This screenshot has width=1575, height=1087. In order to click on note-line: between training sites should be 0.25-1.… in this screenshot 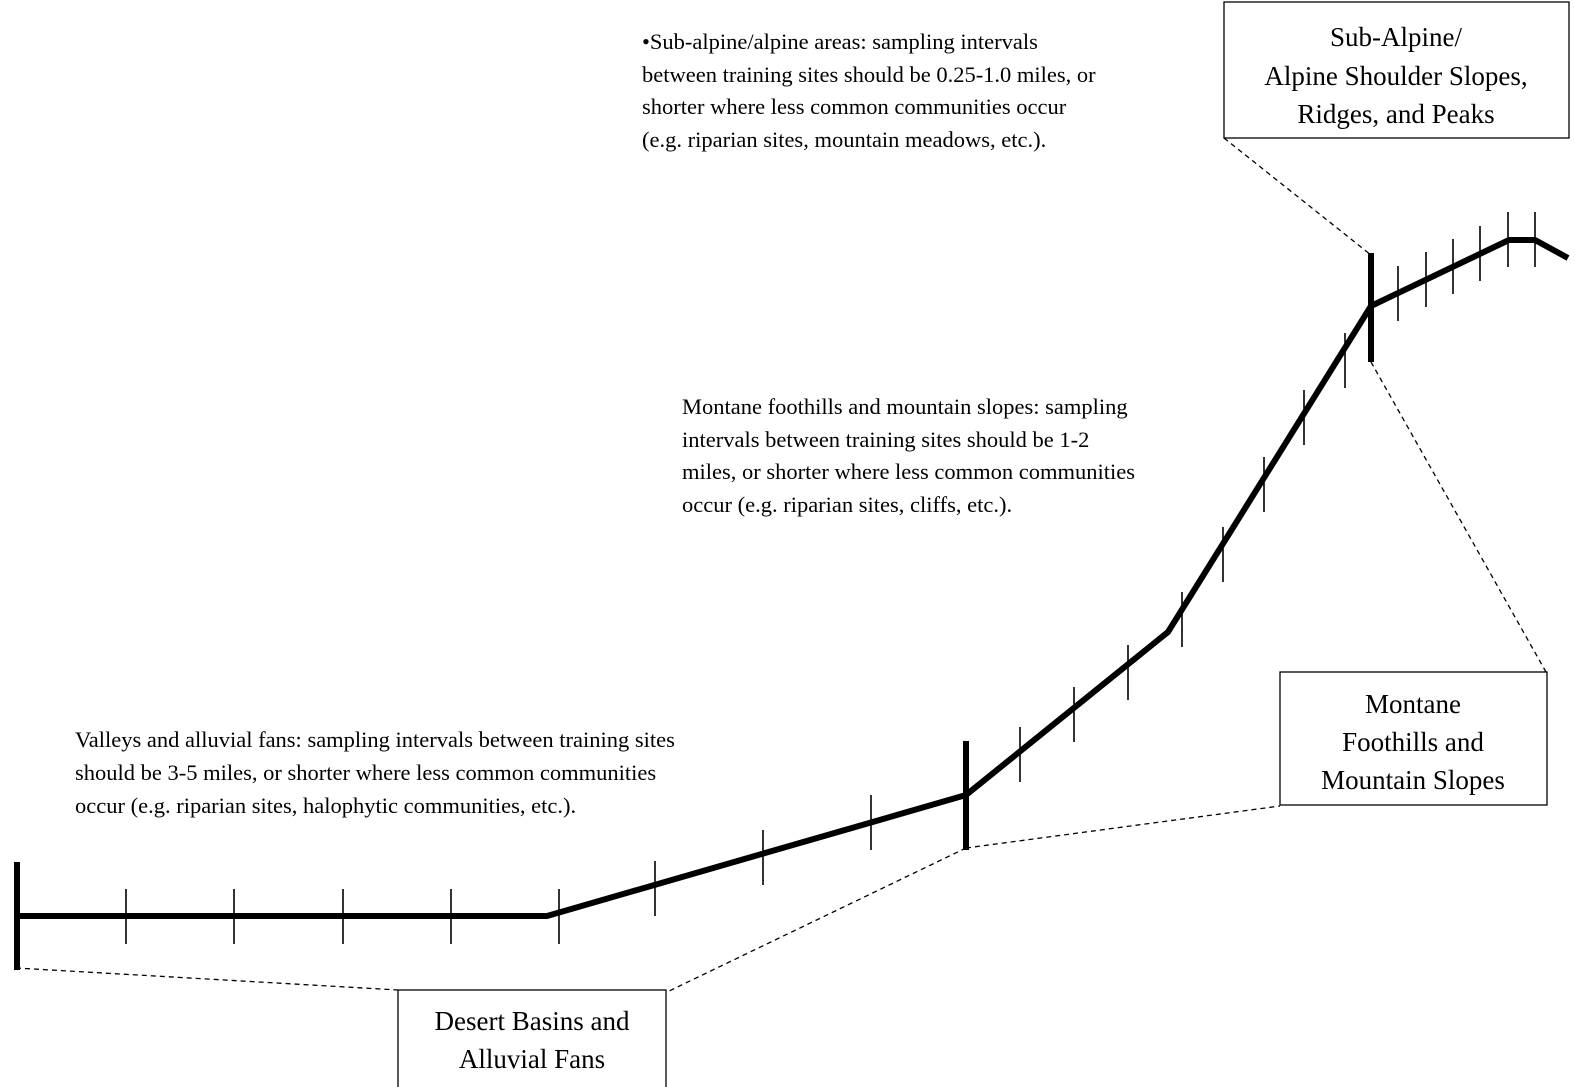, I will do `click(869, 74)`.